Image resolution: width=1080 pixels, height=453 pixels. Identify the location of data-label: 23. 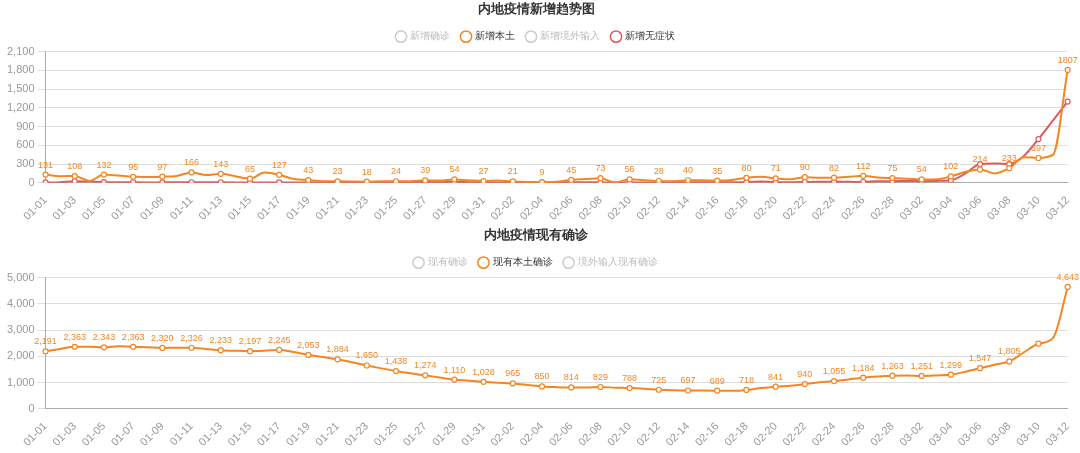
(337, 171).